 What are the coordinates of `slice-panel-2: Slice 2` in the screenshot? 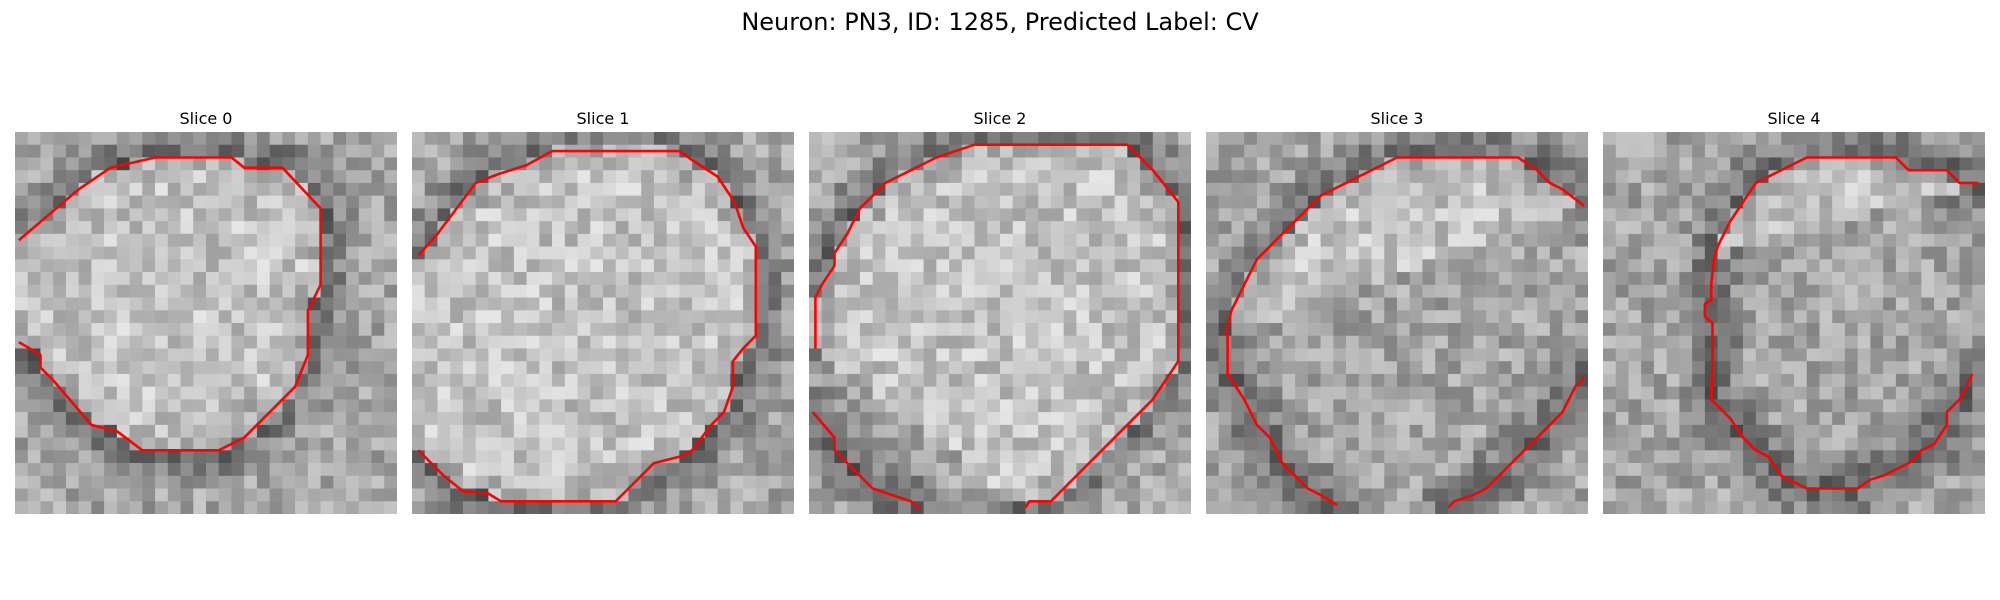 It's located at (1000, 311).